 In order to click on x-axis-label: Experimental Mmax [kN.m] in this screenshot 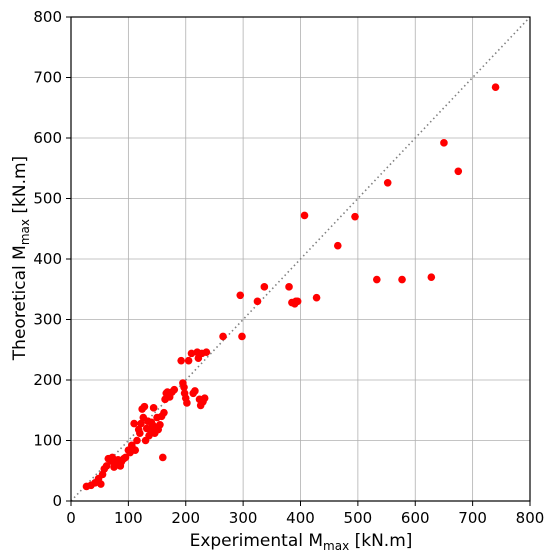, I will do `click(301, 542)`.